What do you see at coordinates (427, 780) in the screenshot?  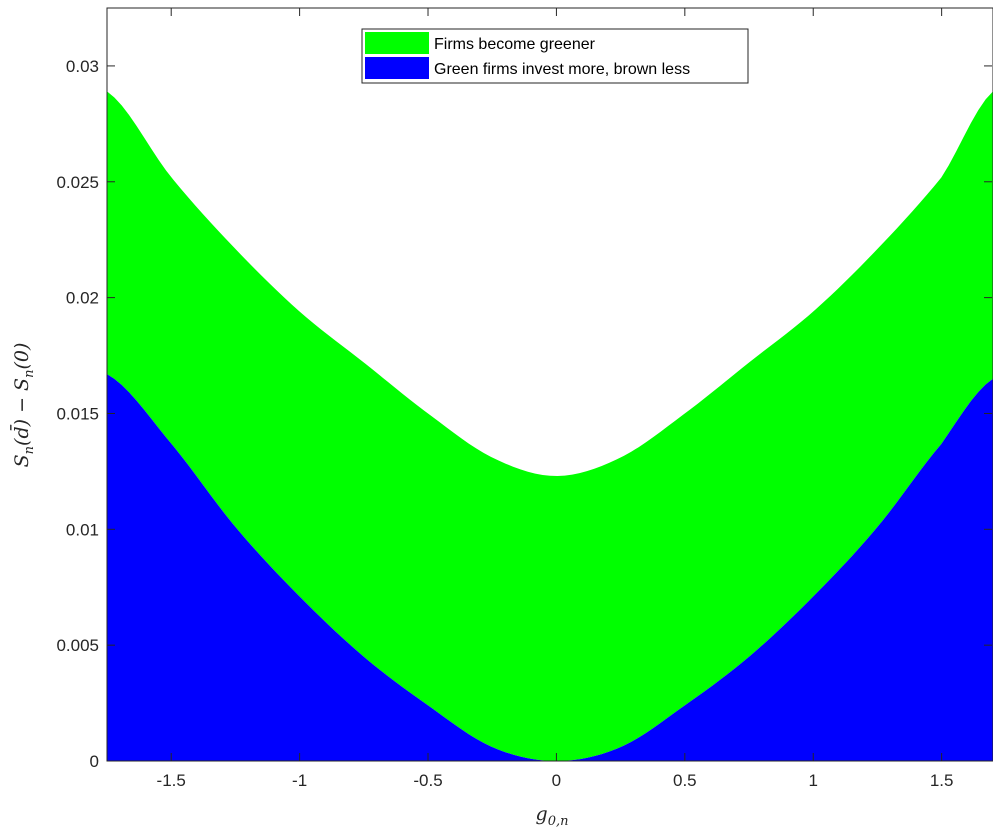 I see `x-tick-label: -0.5` at bounding box center [427, 780].